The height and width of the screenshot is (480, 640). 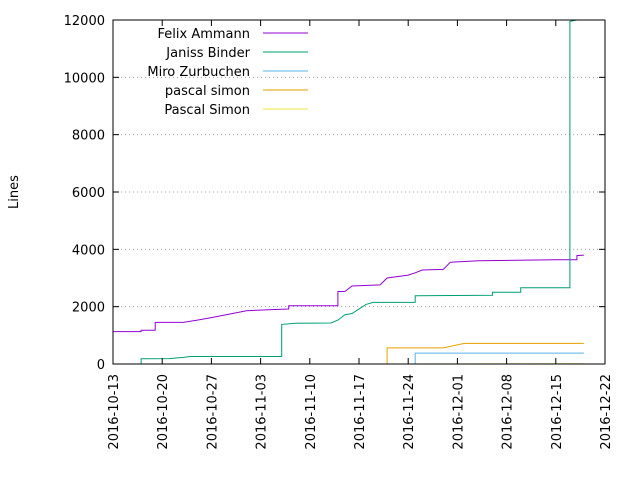 I want to click on x-tick-label: 2016-12-22, so click(x=606, y=412).